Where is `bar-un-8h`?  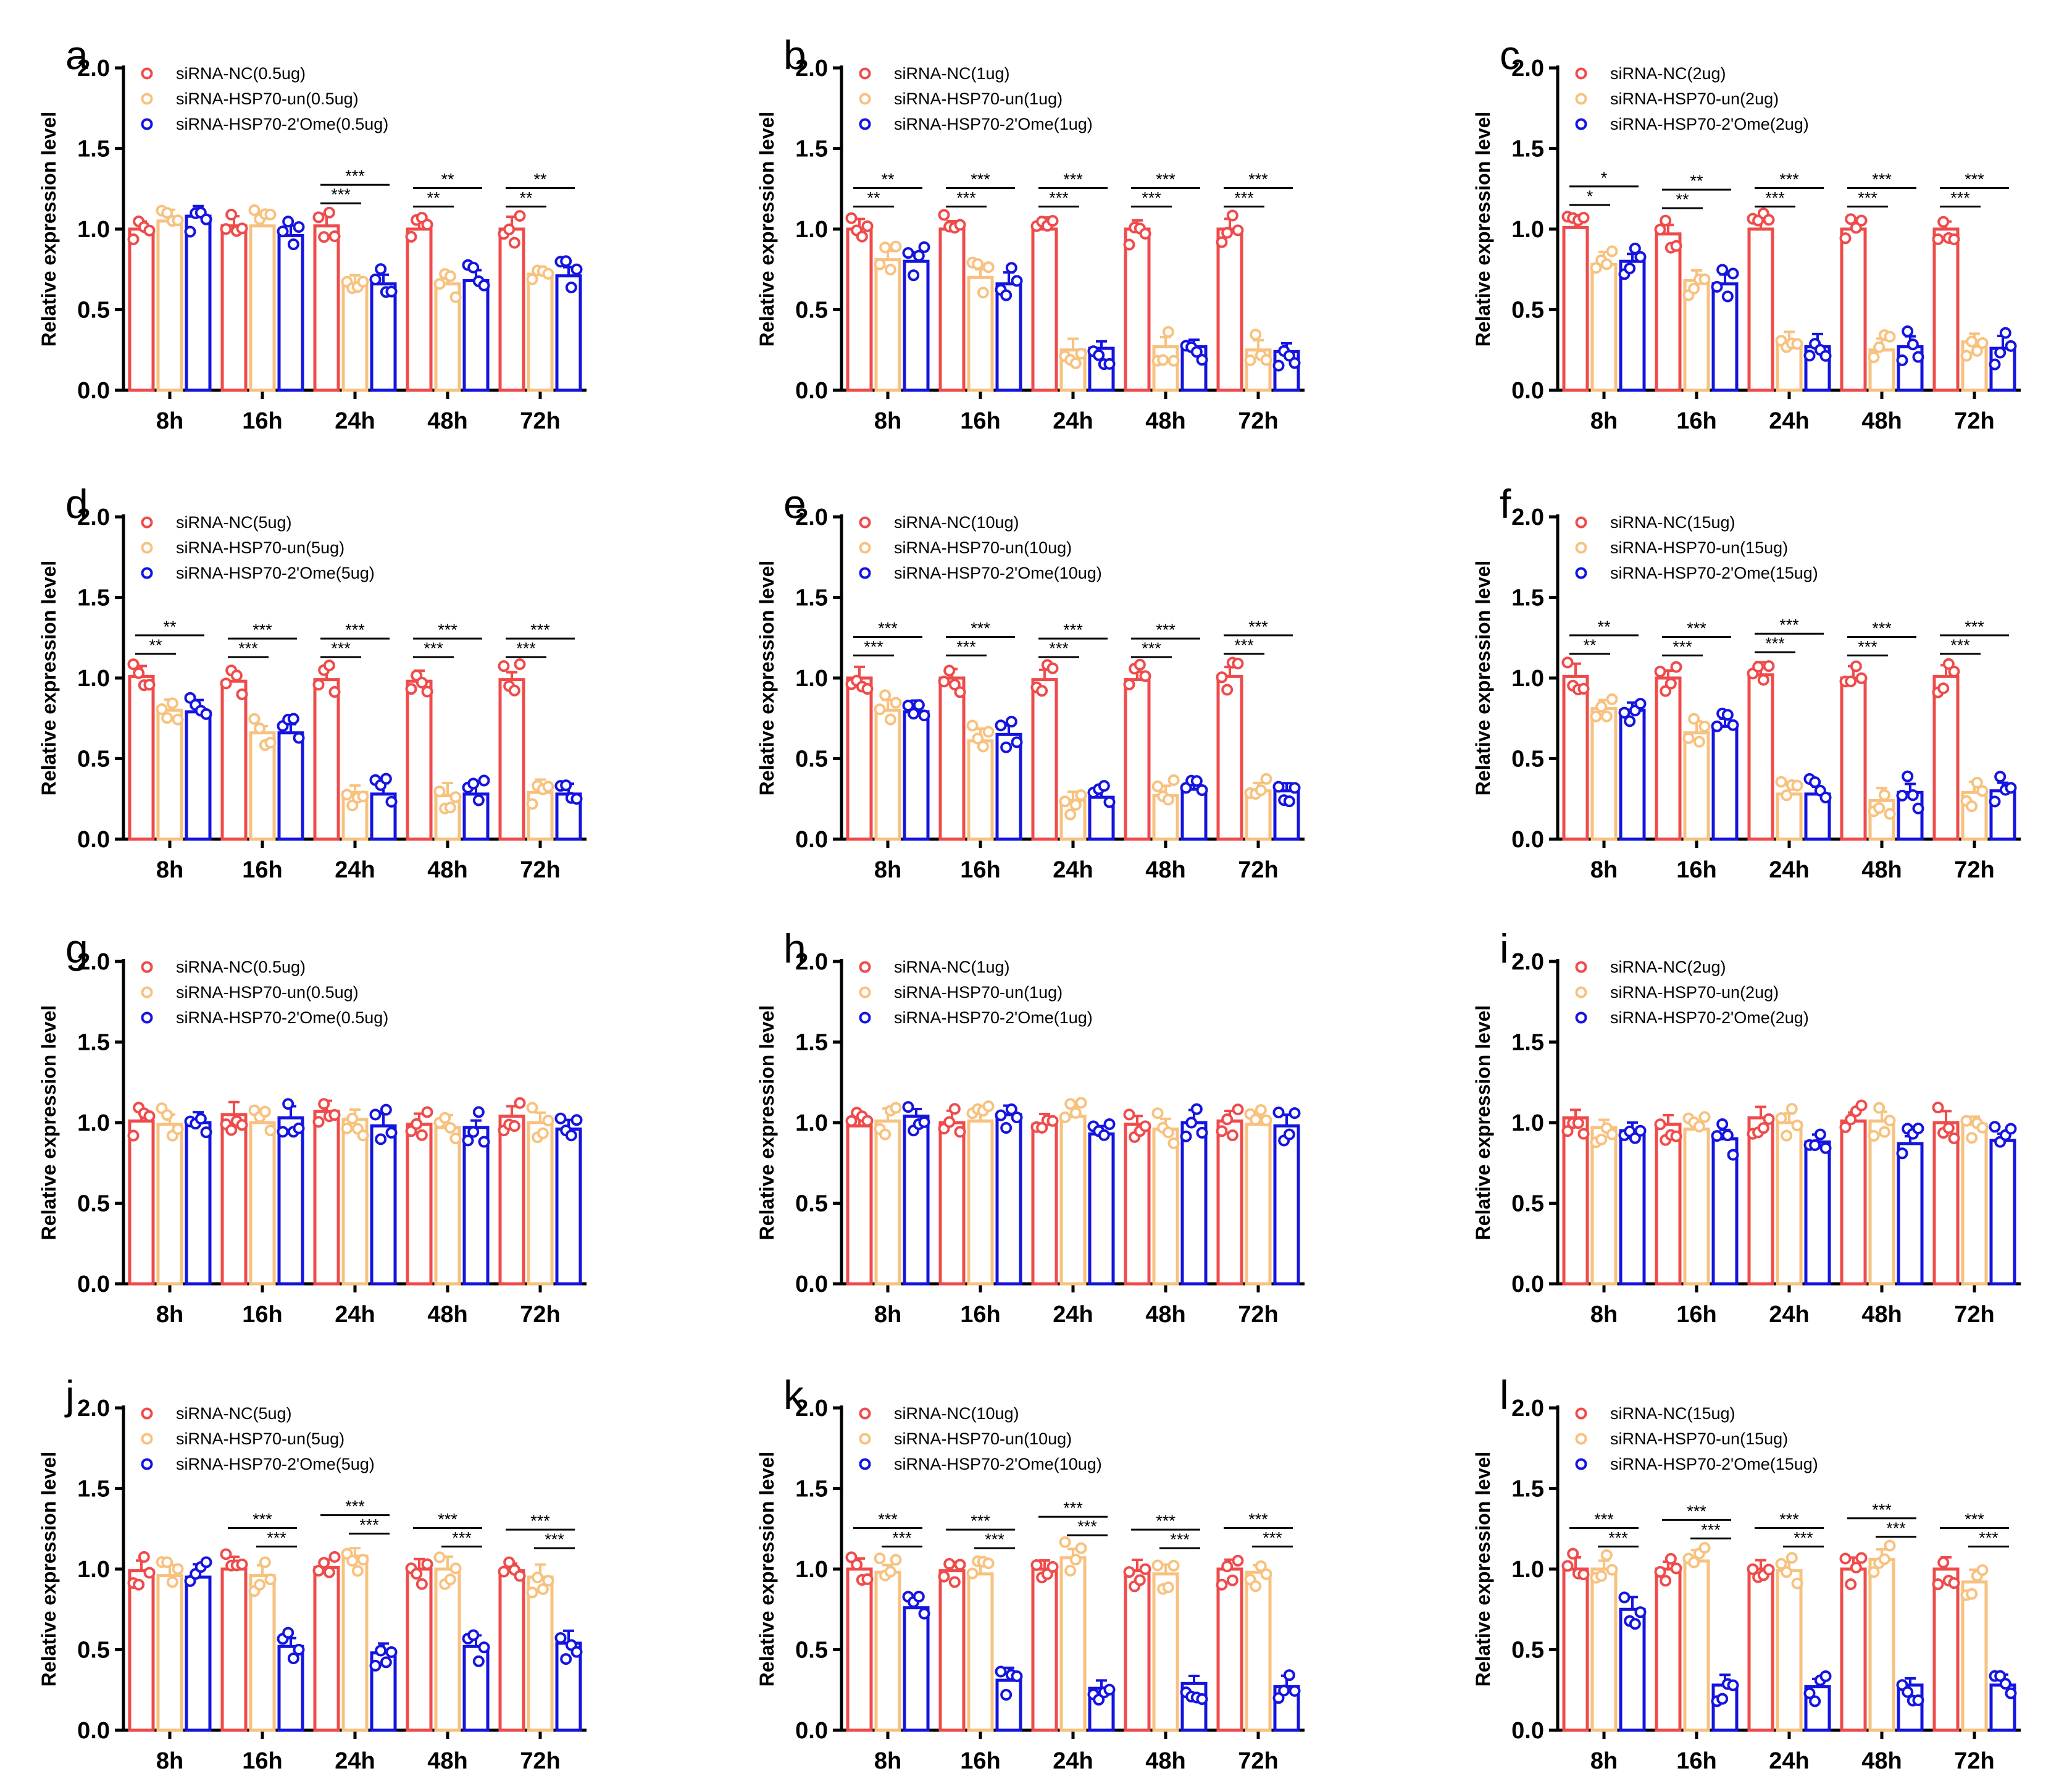 bar-un-8h is located at coordinates (1604, 1649).